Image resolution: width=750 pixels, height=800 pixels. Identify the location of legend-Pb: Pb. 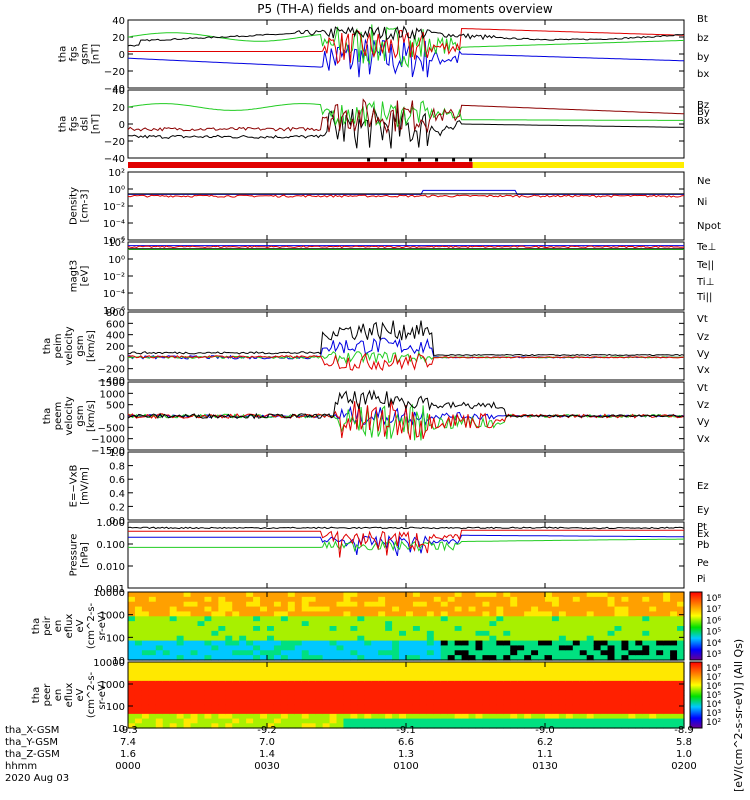
(703, 545).